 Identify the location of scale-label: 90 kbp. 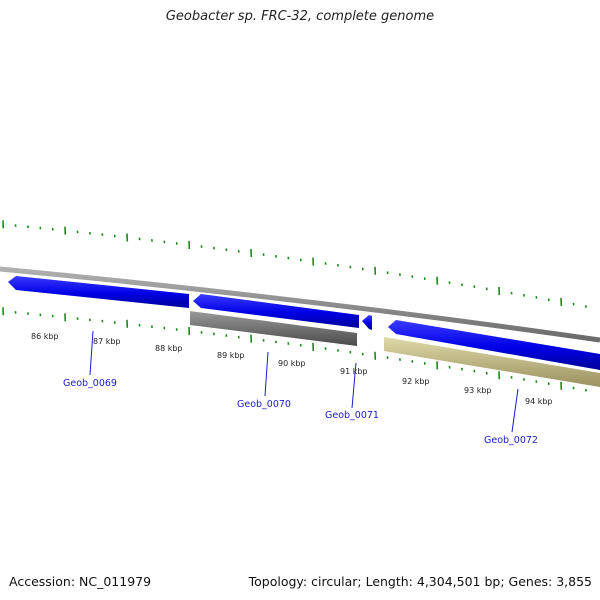
(292, 363).